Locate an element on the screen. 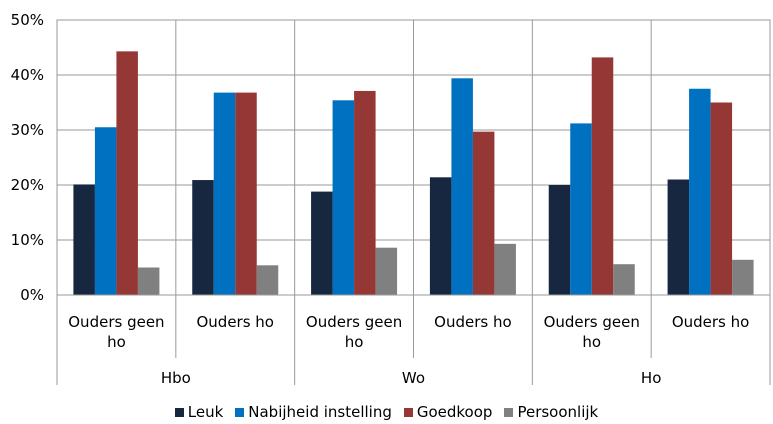  legend-label: Persoonlijk is located at coordinates (558, 412).